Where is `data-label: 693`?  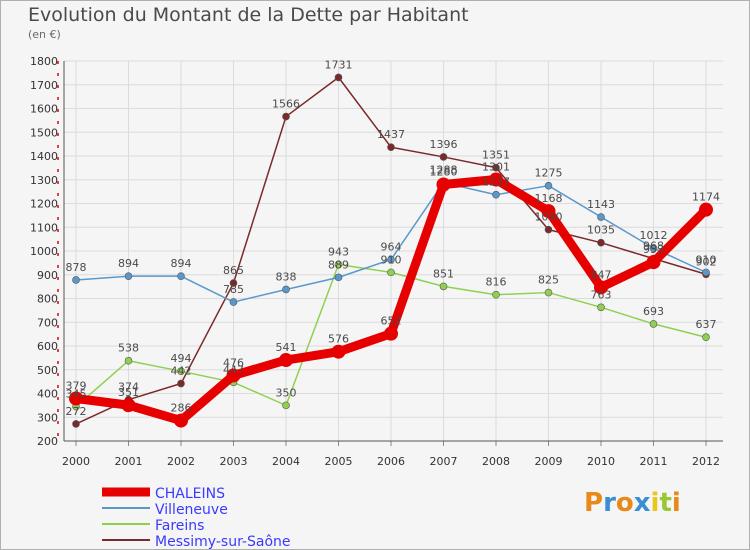
data-label: 693 is located at coordinates (653, 311).